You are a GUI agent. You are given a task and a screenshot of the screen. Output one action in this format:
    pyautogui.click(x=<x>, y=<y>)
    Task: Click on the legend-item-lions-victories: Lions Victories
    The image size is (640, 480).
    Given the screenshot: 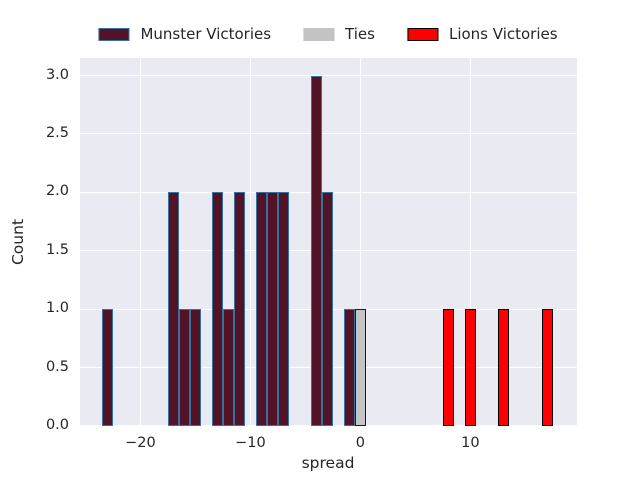 What is the action you would take?
    pyautogui.click(x=482, y=34)
    